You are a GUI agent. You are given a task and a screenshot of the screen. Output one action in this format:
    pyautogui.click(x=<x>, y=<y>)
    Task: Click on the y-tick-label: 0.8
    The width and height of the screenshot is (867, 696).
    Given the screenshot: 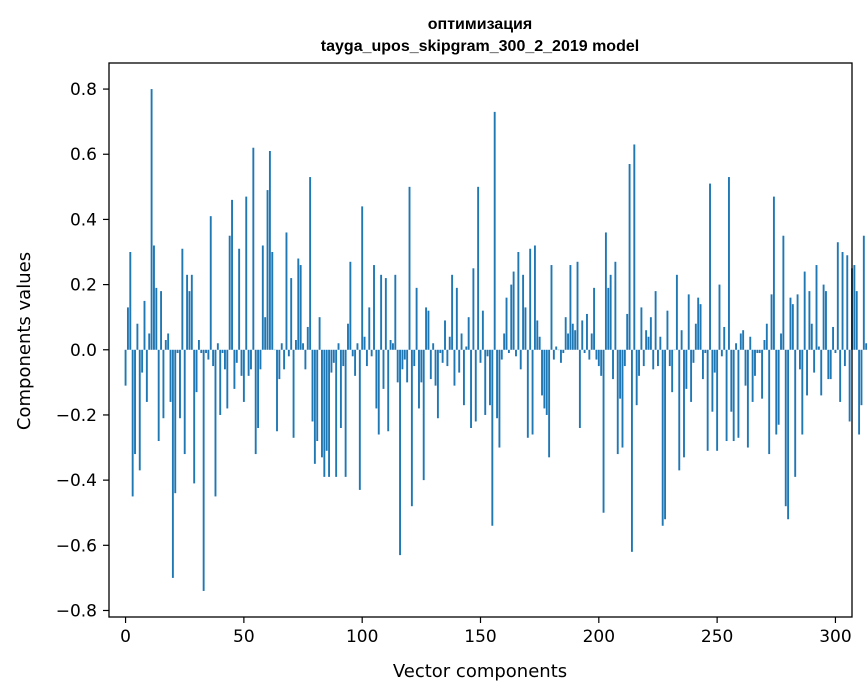 What is the action you would take?
    pyautogui.click(x=83, y=90)
    